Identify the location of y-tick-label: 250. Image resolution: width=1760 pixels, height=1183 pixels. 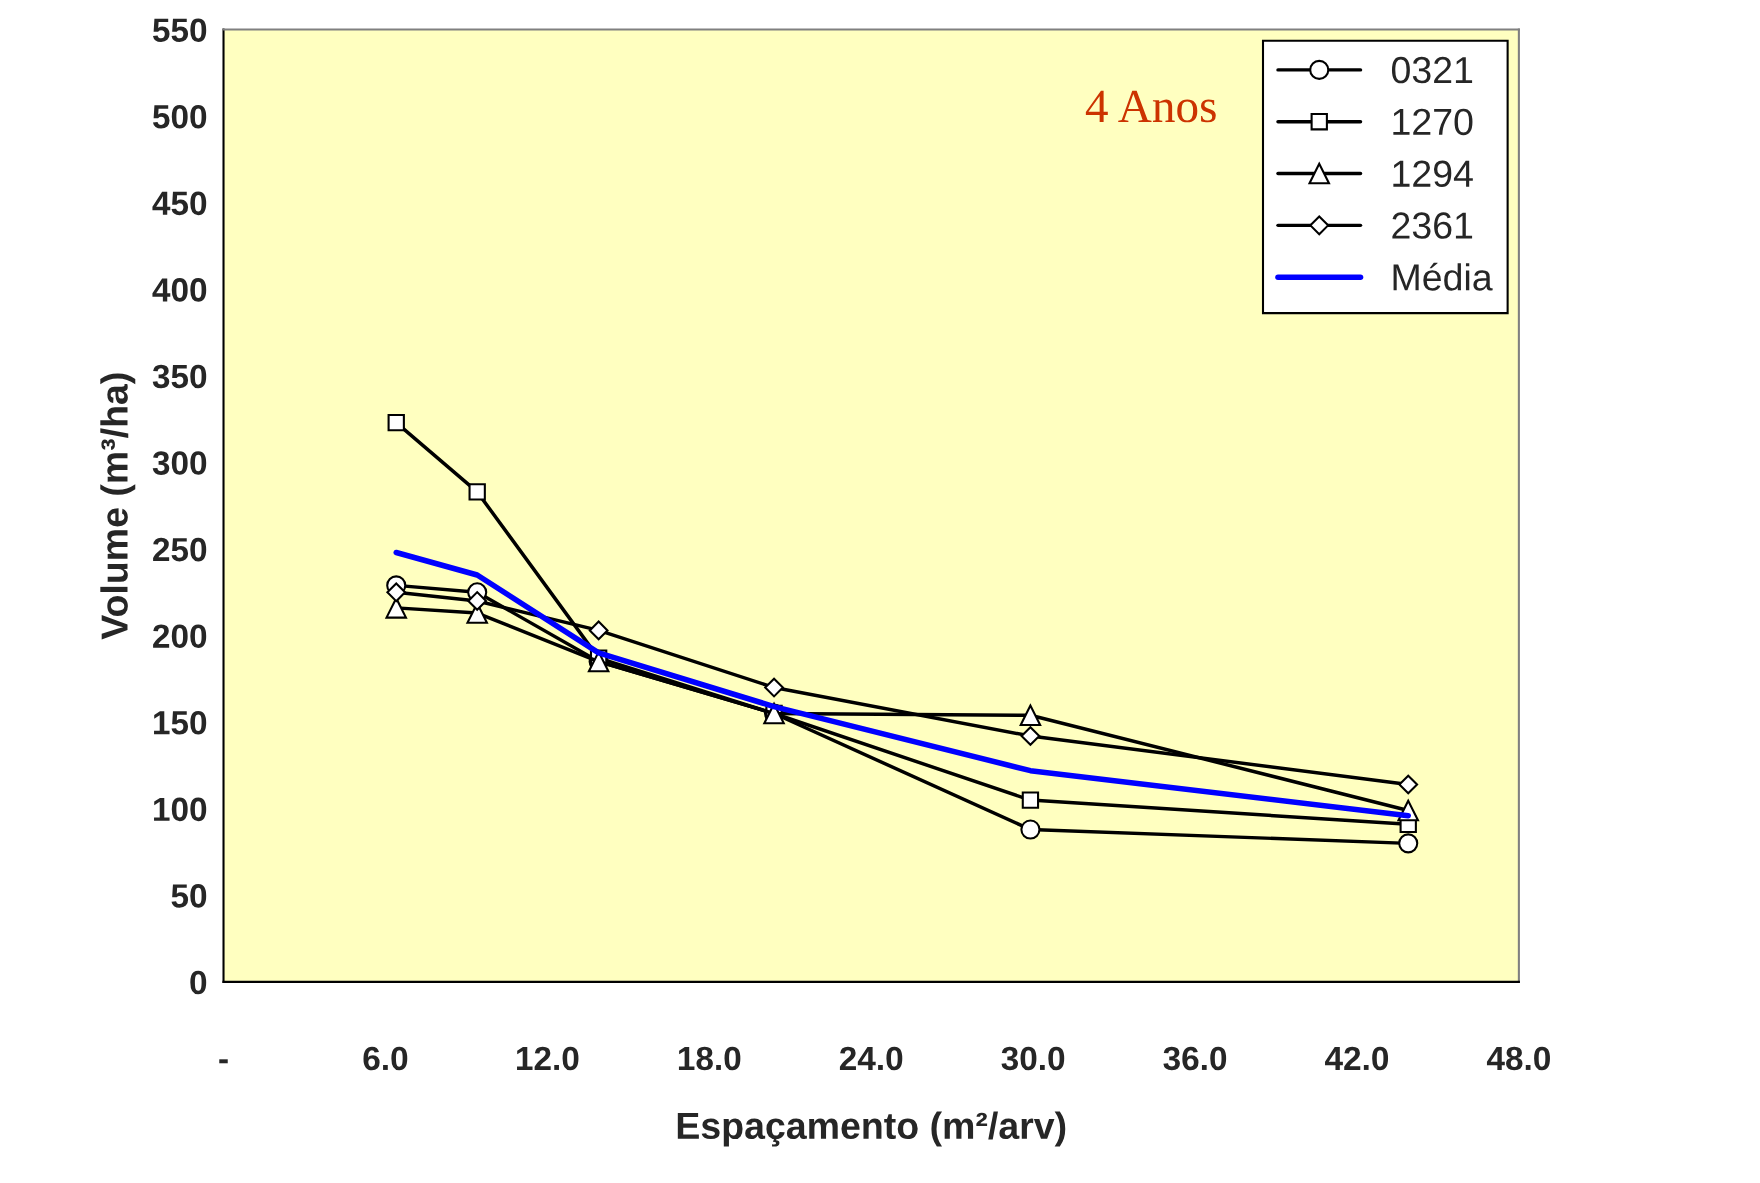
(180, 549).